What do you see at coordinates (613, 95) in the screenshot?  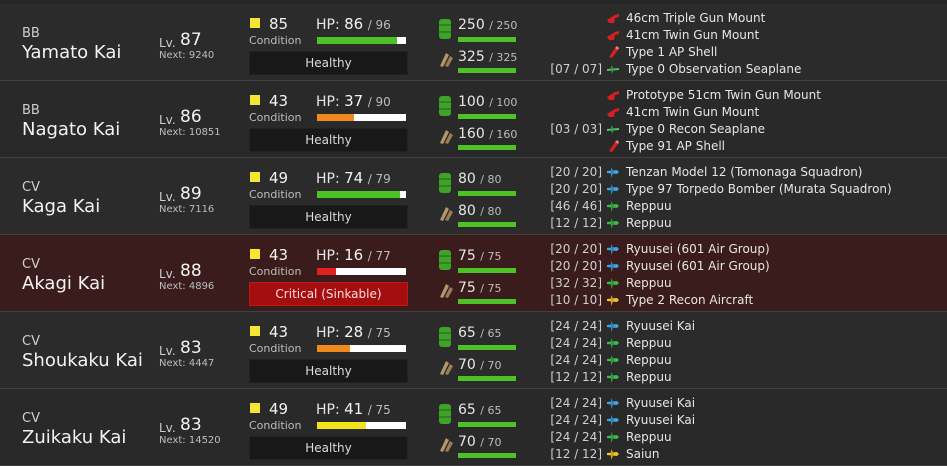 I see `main-gun-icon` at bounding box center [613, 95].